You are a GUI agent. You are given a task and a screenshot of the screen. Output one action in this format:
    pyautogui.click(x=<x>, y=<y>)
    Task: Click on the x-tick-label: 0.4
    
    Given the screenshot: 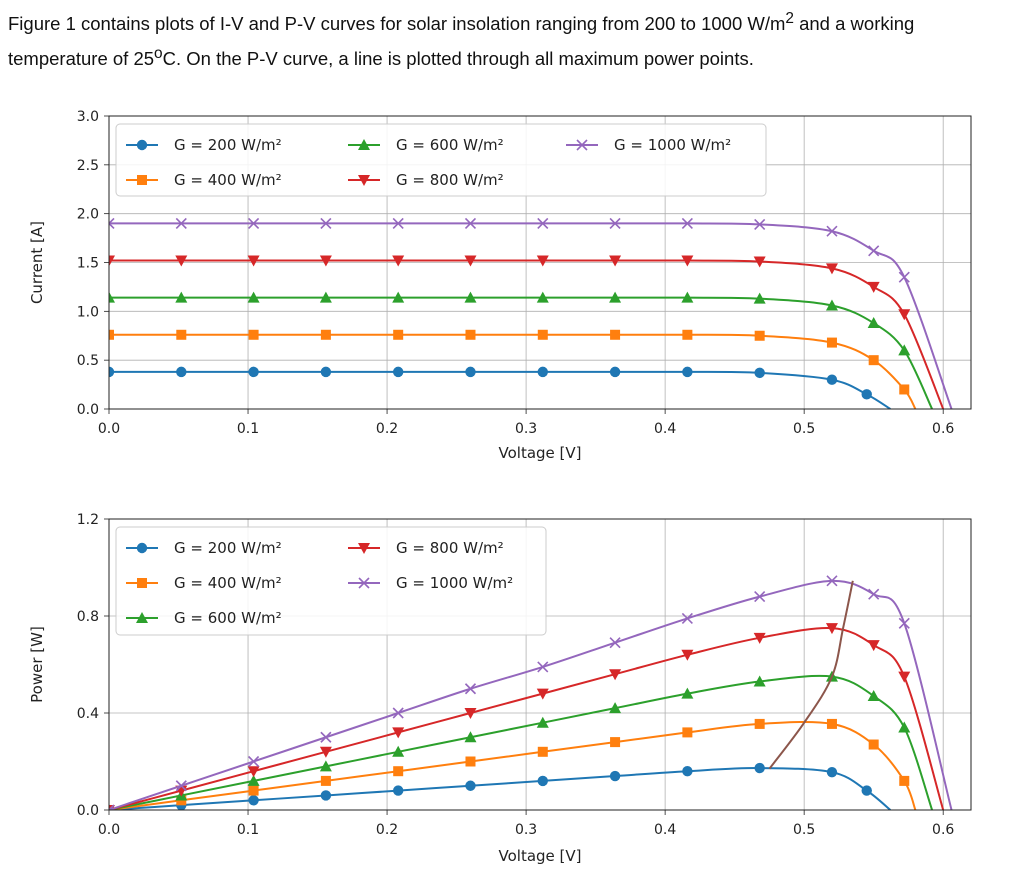 What is the action you would take?
    pyautogui.click(x=665, y=830)
    